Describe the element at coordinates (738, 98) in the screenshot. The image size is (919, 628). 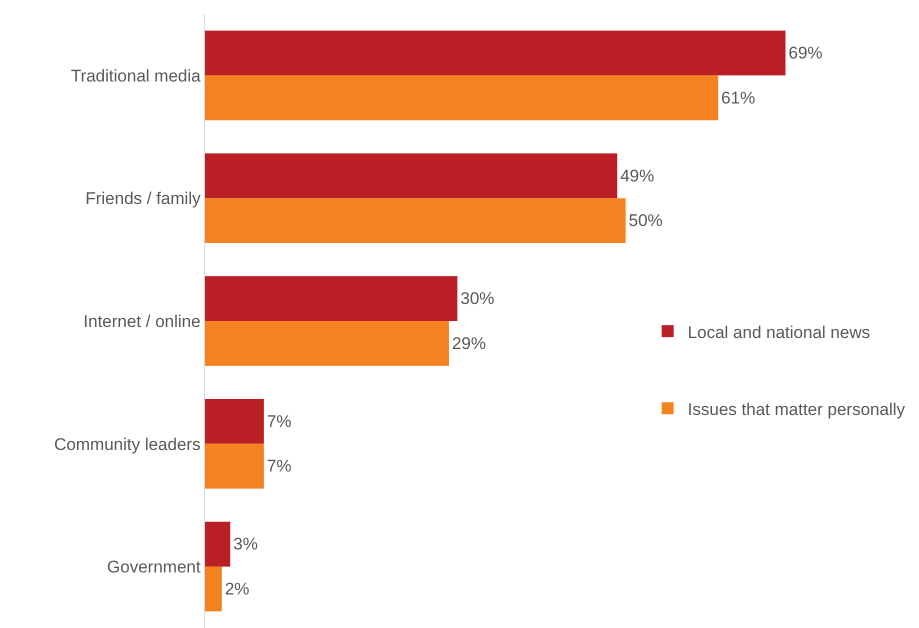
I see `data-label: 61%` at that location.